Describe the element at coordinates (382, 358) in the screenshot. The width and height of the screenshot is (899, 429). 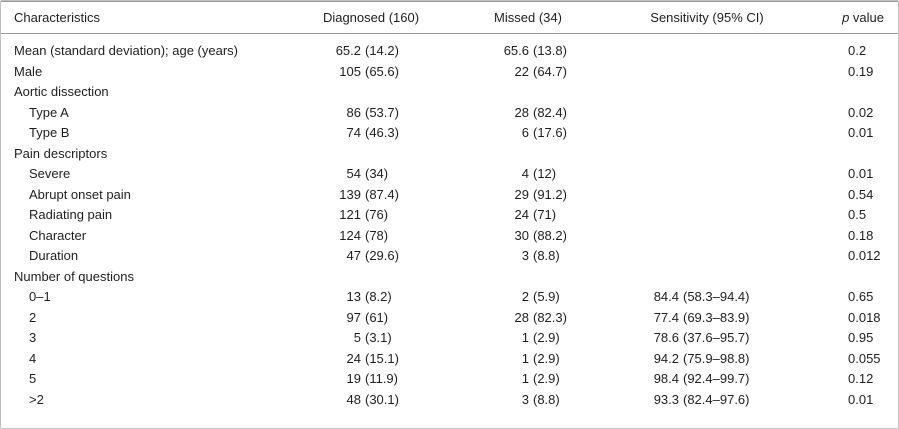
I see `value-detail: (15.1)` at that location.